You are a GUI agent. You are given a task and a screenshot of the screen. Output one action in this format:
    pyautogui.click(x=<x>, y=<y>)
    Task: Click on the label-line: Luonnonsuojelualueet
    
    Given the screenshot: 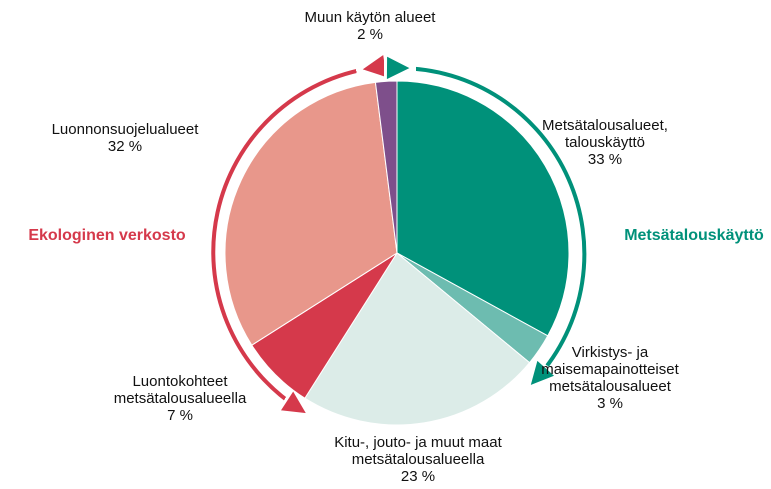 What is the action you would take?
    pyautogui.click(x=126, y=129)
    